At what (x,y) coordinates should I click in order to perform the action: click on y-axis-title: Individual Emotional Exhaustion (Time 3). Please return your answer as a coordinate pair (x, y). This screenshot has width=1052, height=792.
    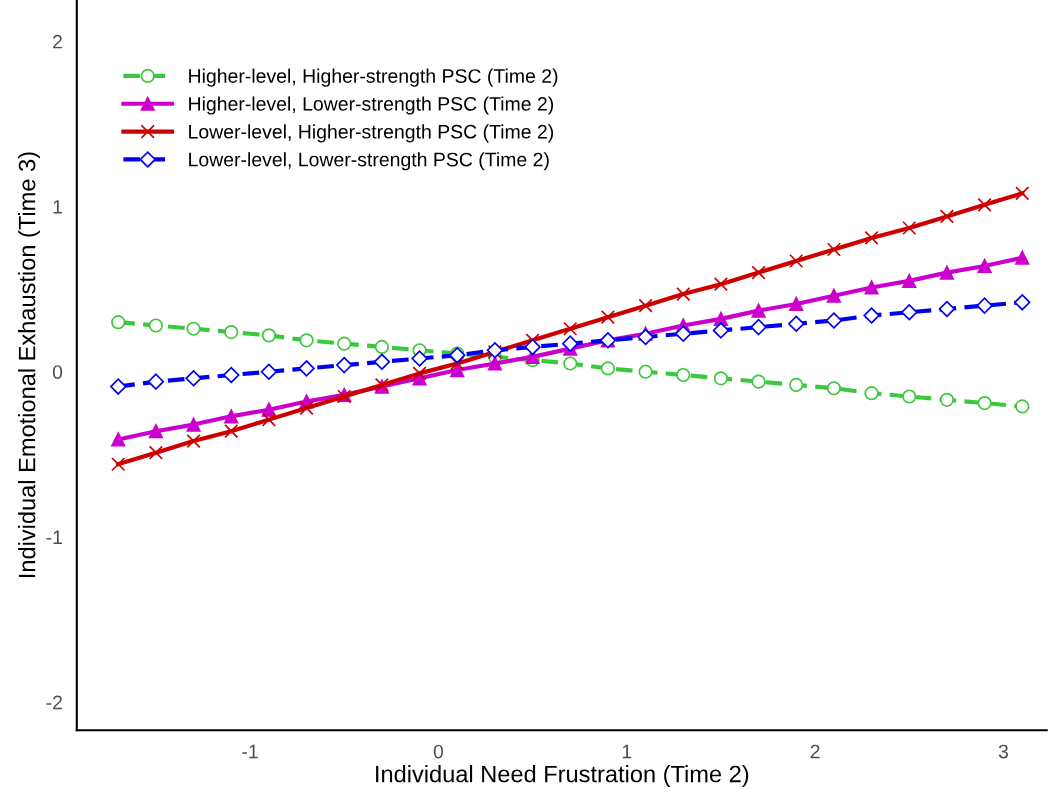
    Looking at the image, I should click on (29, 365).